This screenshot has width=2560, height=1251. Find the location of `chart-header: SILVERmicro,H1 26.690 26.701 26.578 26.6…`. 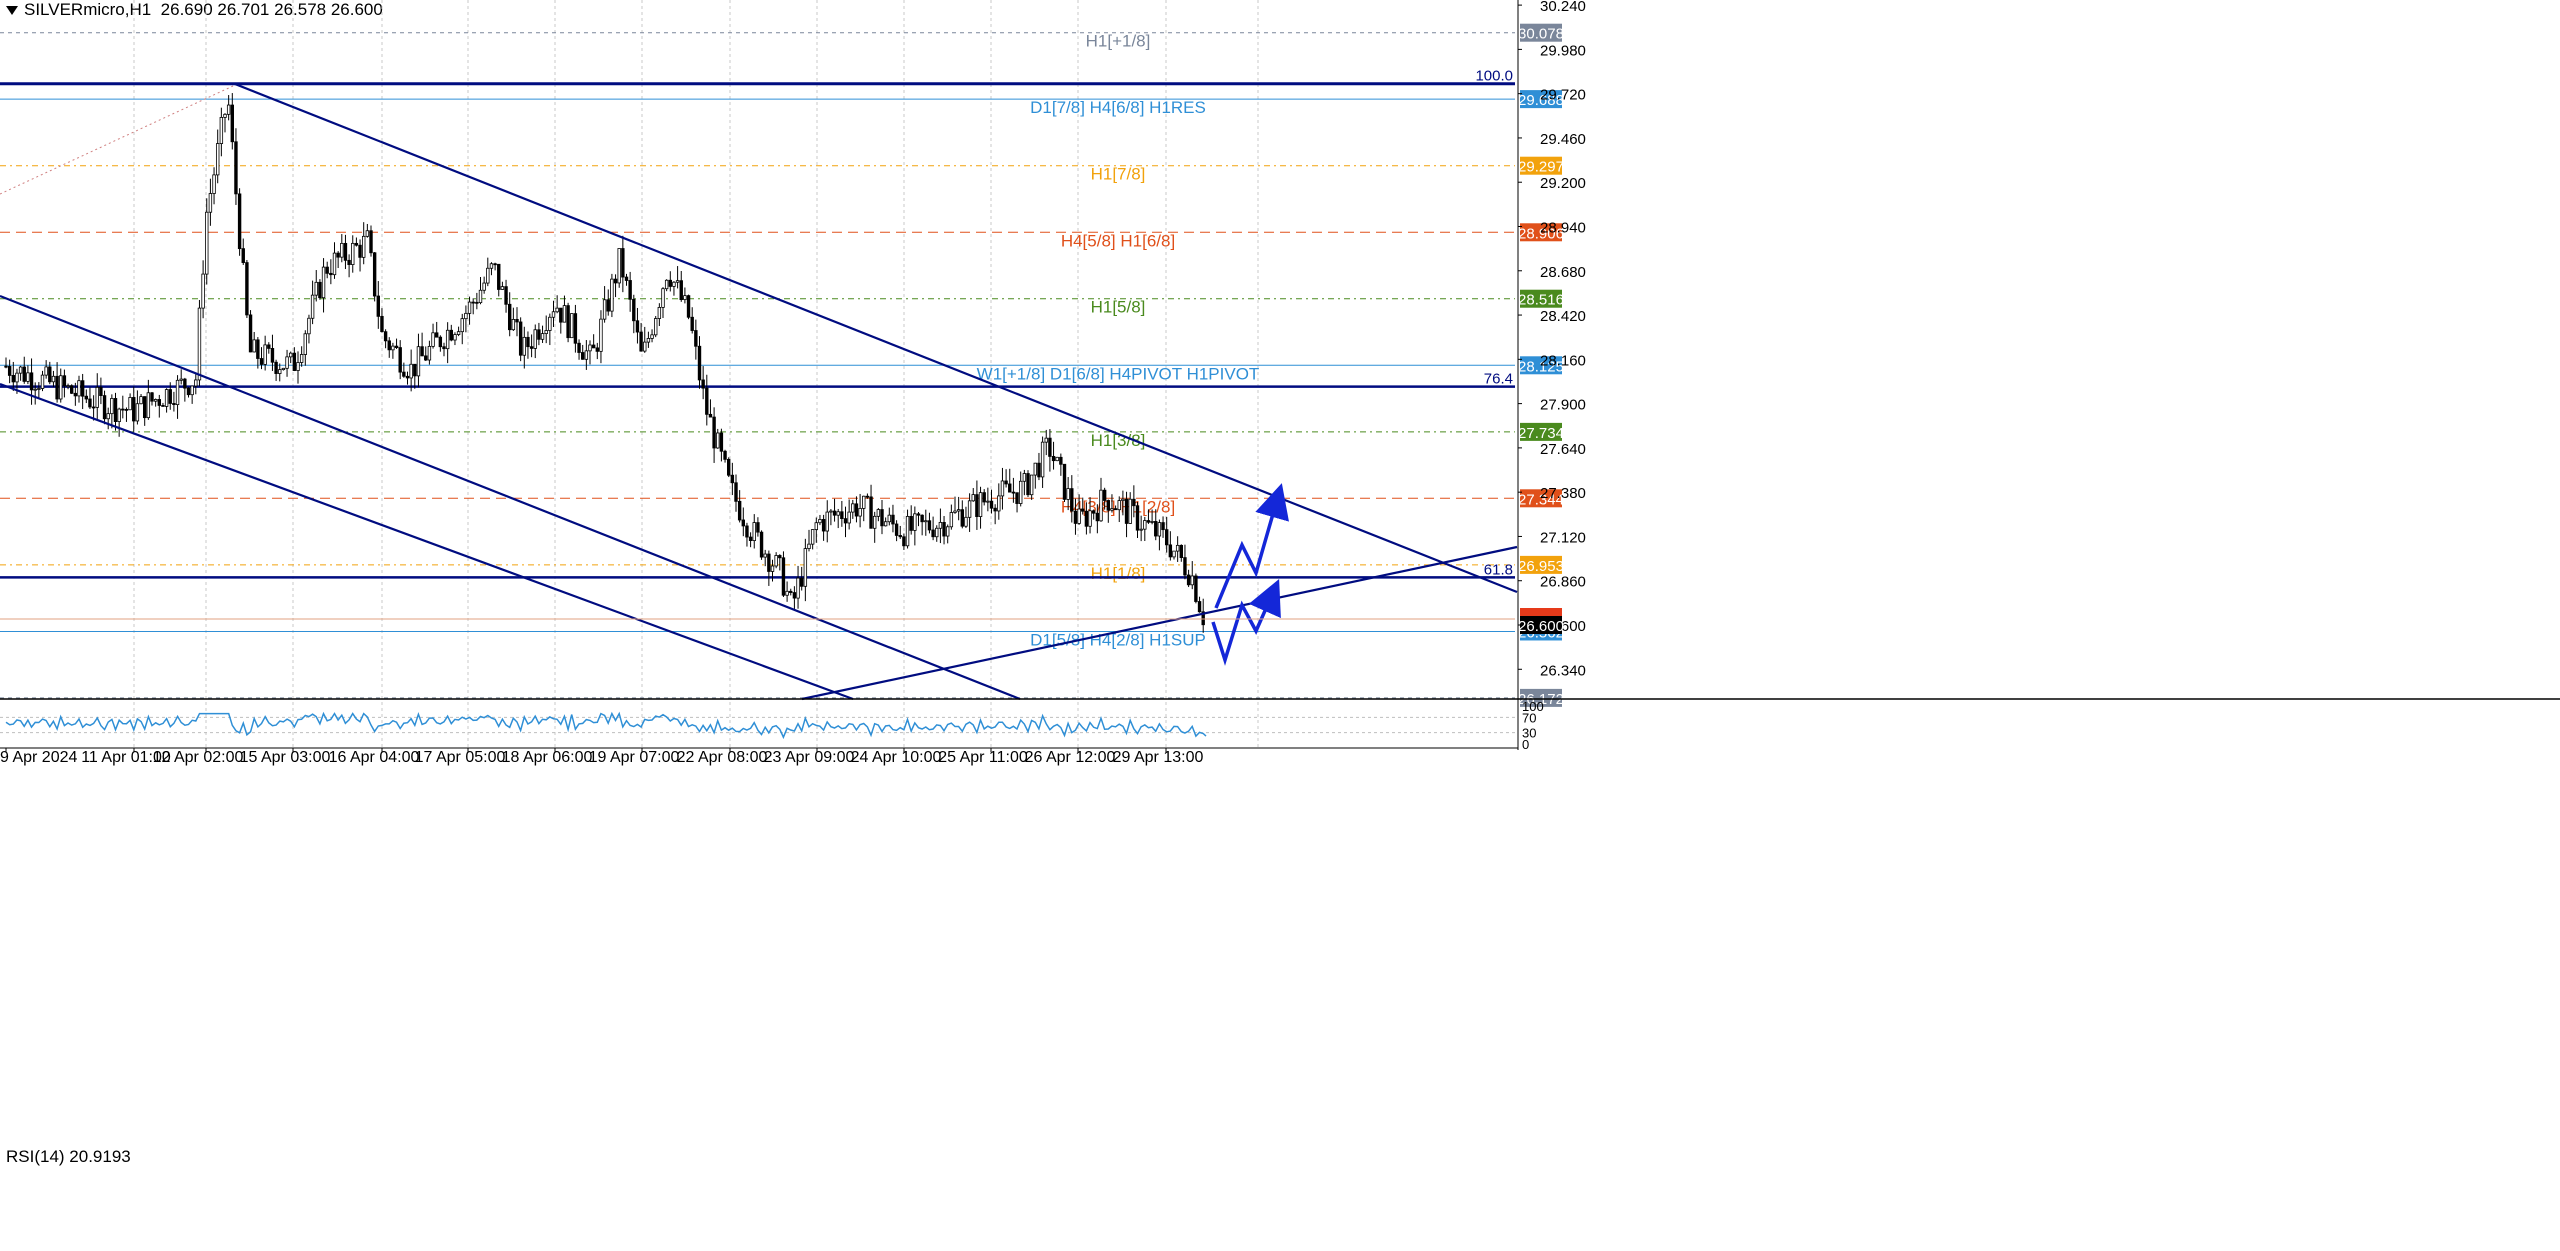

chart-header: SILVERmicro,H1 26.690 26.701 26.578 26.6… is located at coordinates (194, 10).